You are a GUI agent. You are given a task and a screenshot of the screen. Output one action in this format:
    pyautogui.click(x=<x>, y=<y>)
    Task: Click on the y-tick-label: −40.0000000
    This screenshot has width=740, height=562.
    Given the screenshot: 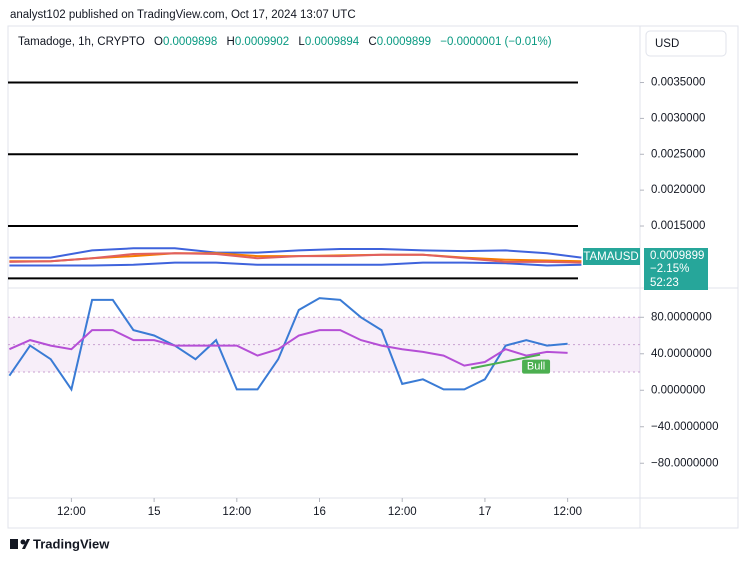 What is the action you would take?
    pyautogui.click(x=684, y=427)
    